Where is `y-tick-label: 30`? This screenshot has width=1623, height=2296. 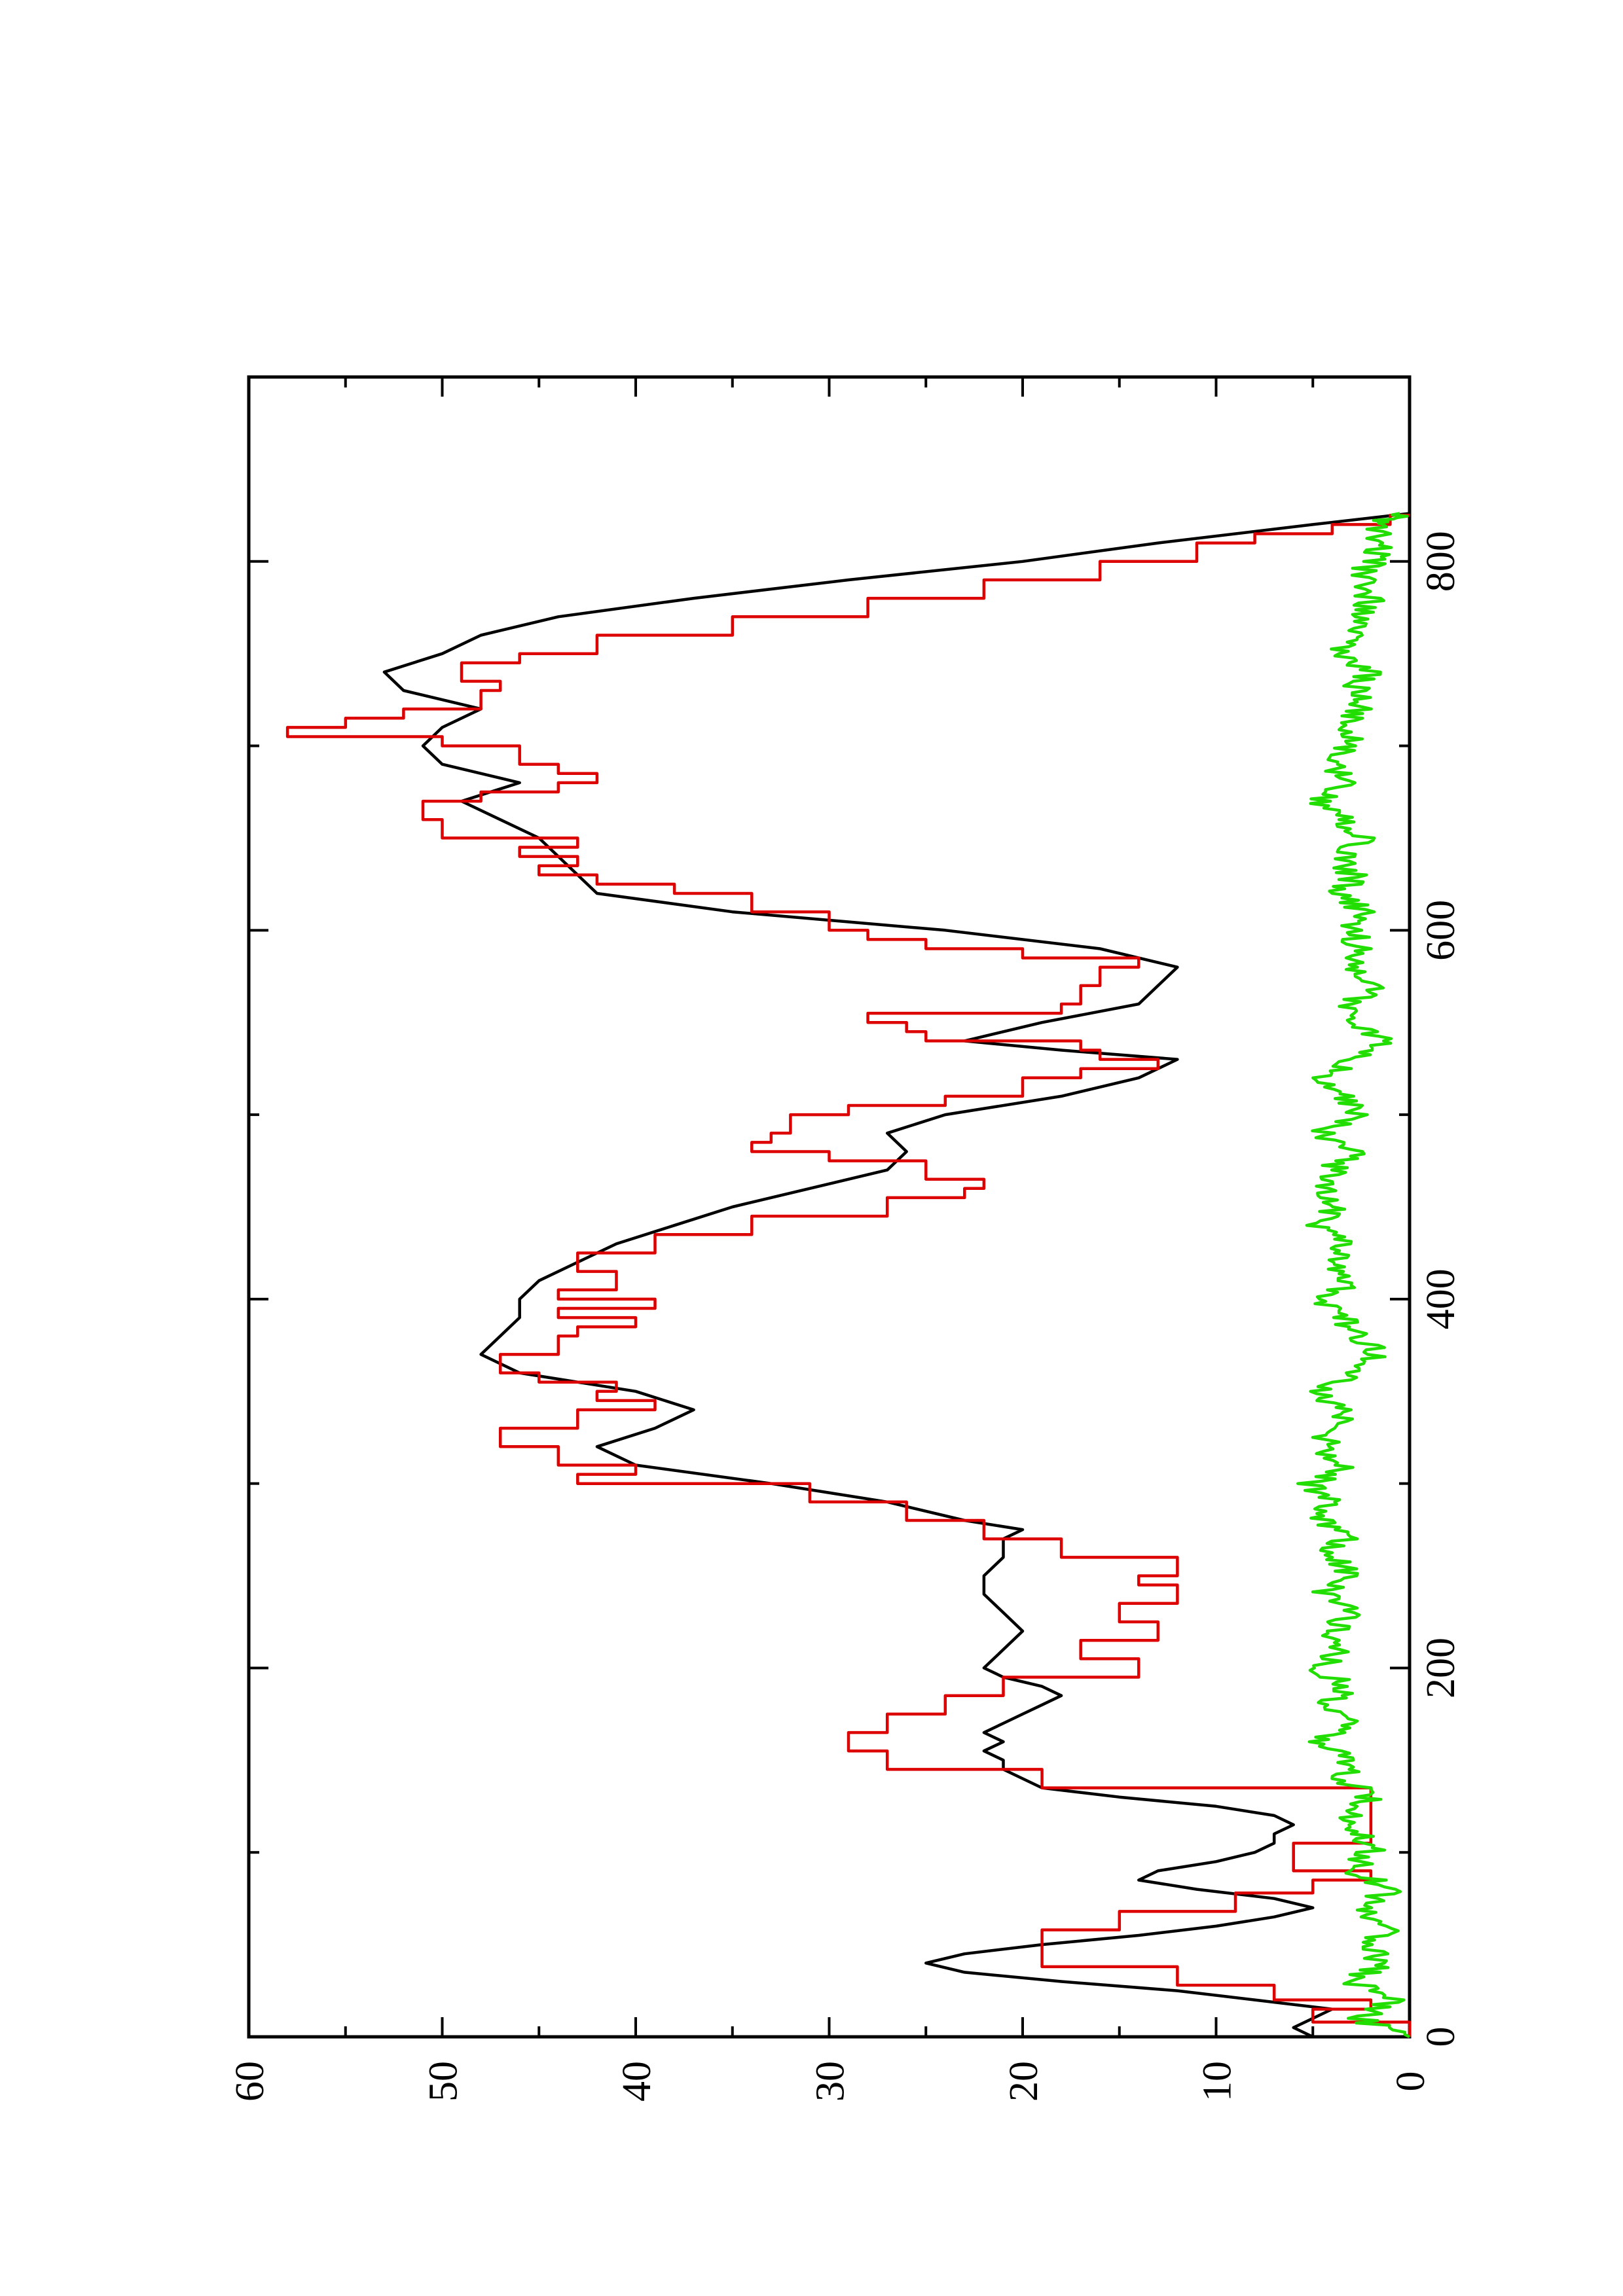
y-tick-label: 30 is located at coordinates (831, 2081).